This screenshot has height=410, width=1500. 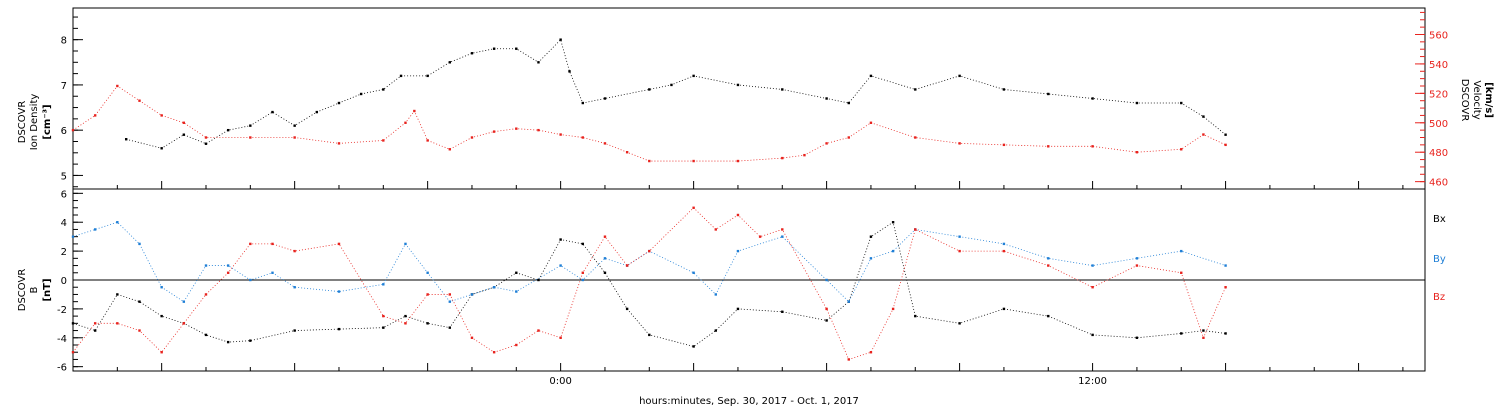 What do you see at coordinates (64, 281) in the screenshot?
I see `field-tick-label: 0` at bounding box center [64, 281].